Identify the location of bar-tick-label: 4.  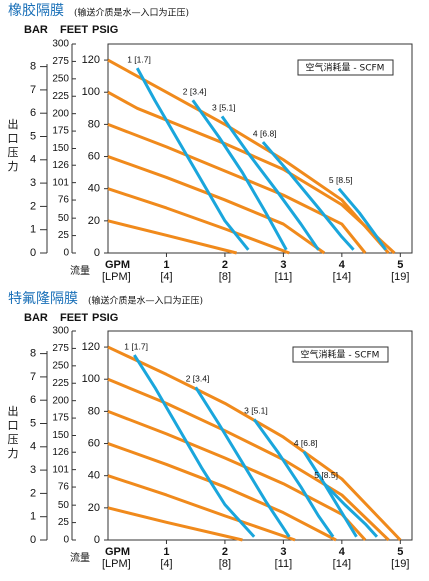
(33, 160).